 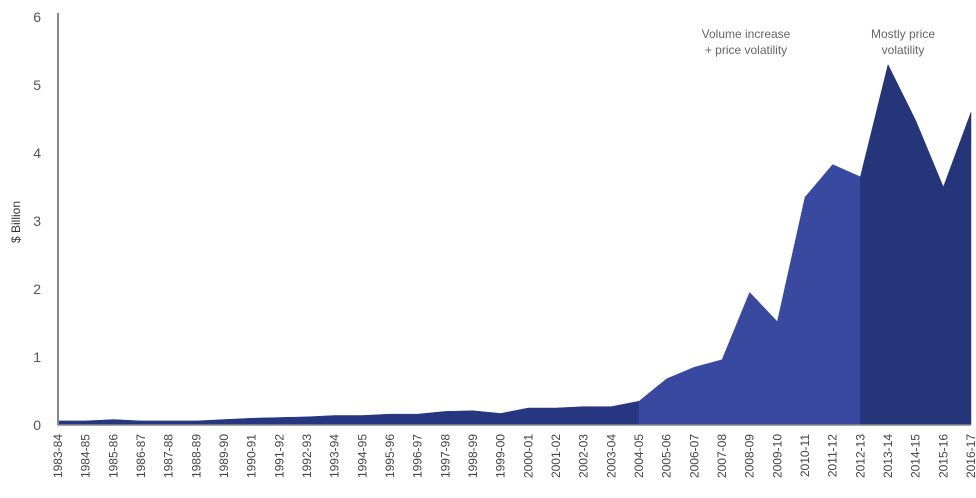 What do you see at coordinates (639, 456) in the screenshot?
I see `x-tick-label: 2004-05` at bounding box center [639, 456].